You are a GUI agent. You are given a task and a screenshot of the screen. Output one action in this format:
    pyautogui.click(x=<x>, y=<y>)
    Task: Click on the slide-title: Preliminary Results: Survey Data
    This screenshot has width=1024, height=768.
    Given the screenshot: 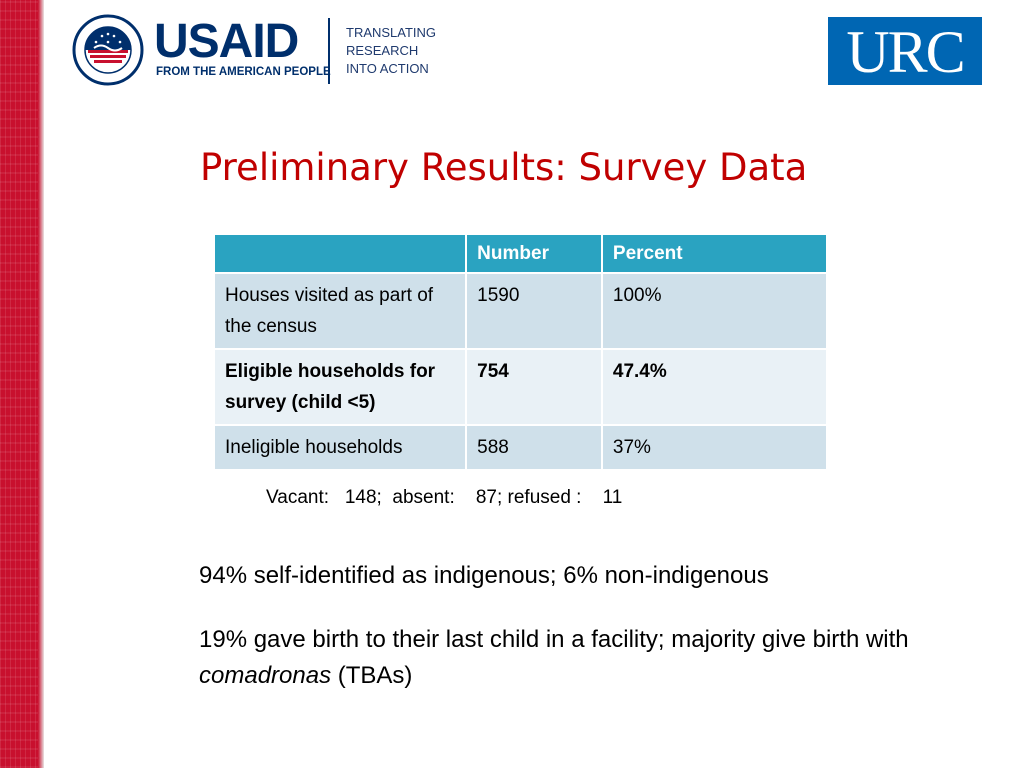 What is the action you would take?
    pyautogui.click(x=504, y=167)
    